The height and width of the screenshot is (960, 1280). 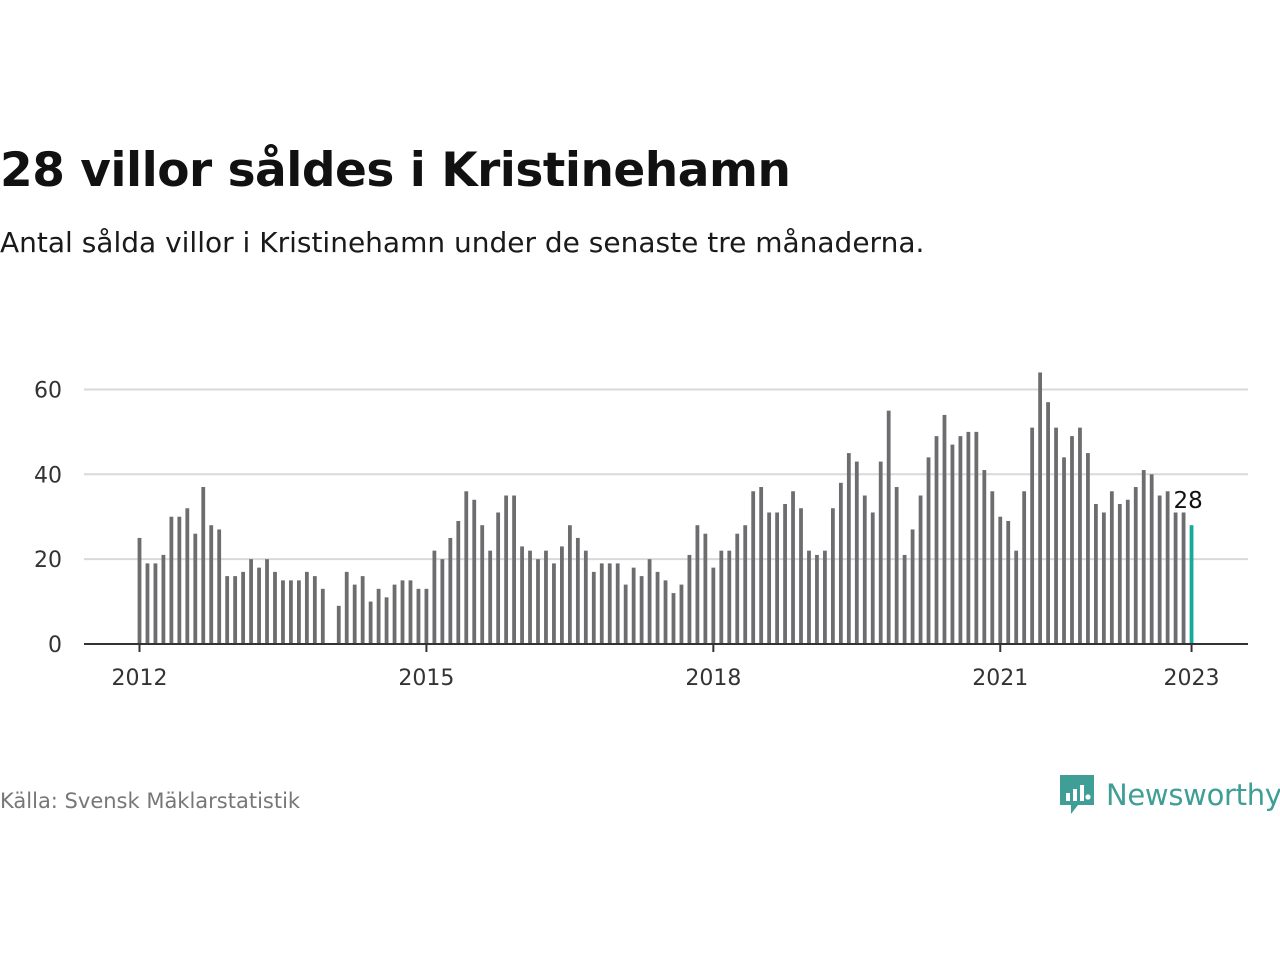 What do you see at coordinates (426, 678) in the screenshot?
I see `x-tick-label: 2015` at bounding box center [426, 678].